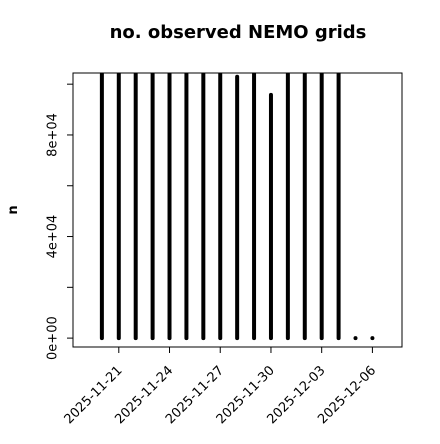 This screenshot has width=440, height=444. I want to click on y-tick-label: 0e+00, so click(53, 338).